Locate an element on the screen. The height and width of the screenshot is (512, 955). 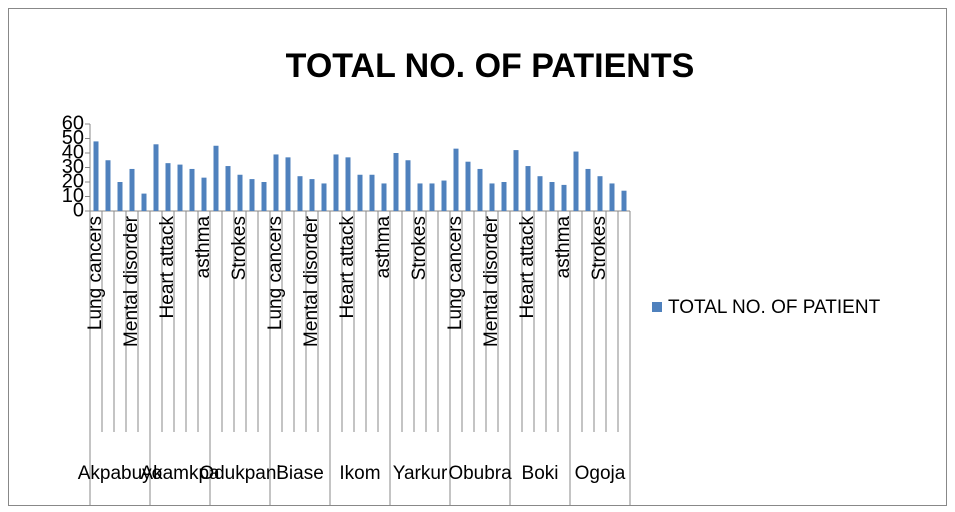
group-label: Akpabuyo is located at coordinates (120, 473).